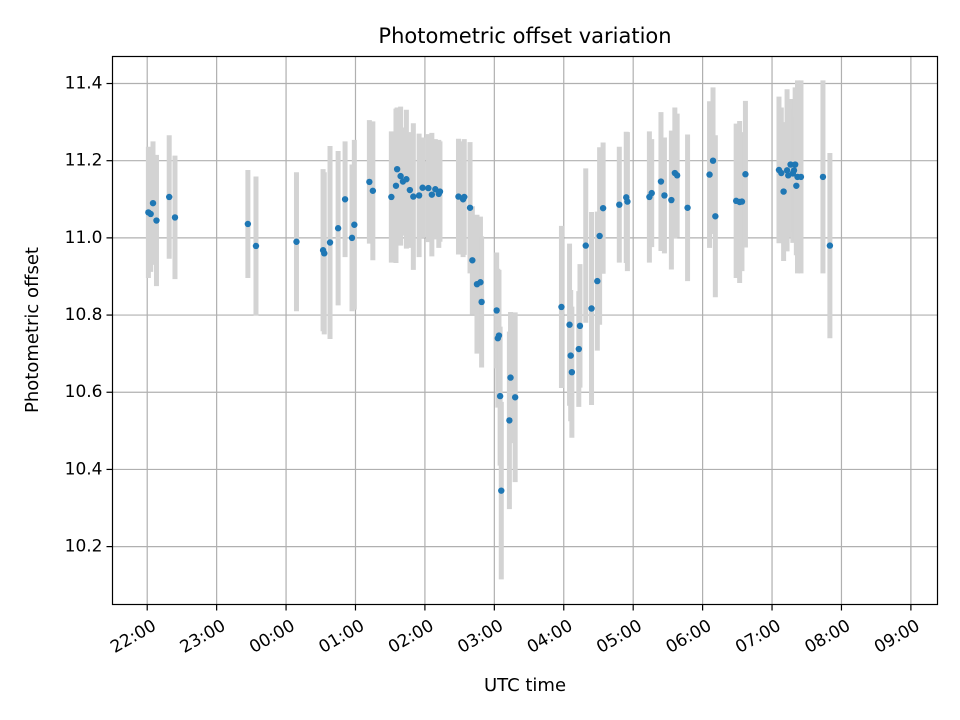  I want to click on y-tick-label: 10.4, so click(84, 469).